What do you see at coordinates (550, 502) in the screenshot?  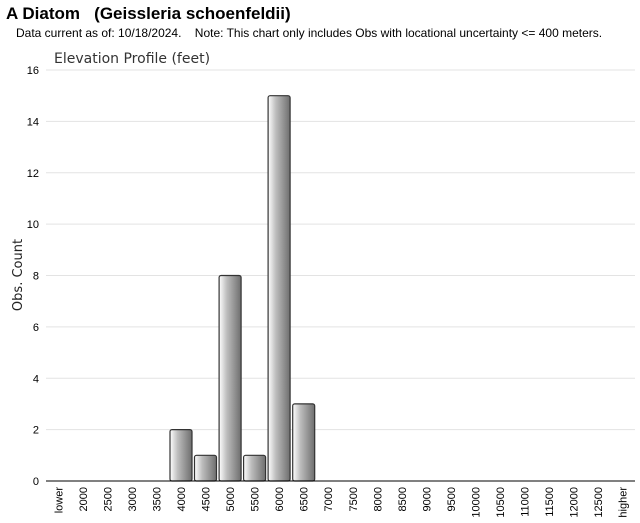 I see `x-tick-label: 11500` at bounding box center [550, 502].